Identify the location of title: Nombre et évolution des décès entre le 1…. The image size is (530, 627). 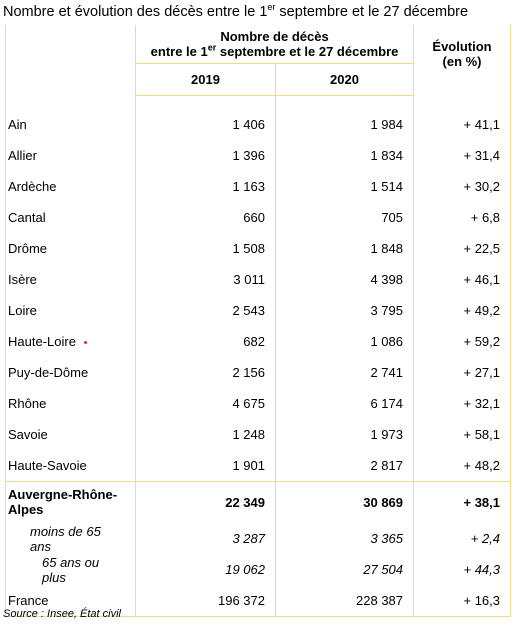
(236, 11).